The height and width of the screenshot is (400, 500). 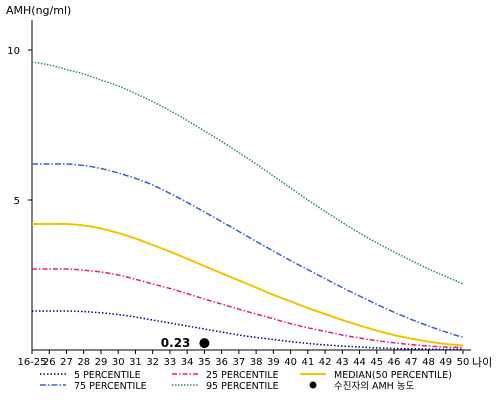 What do you see at coordinates (374, 386) in the screenshot?
I see `legend-label-point: 수진자의 AMH 농도` at bounding box center [374, 386].